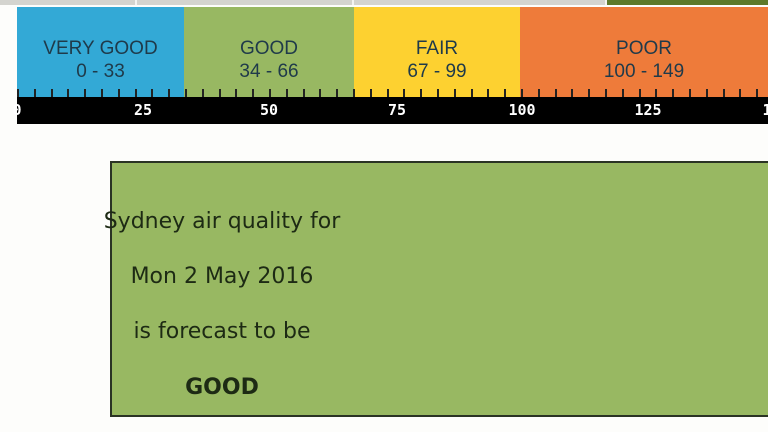  What do you see at coordinates (143, 110) in the screenshot?
I see `tick-label: 25` at bounding box center [143, 110].